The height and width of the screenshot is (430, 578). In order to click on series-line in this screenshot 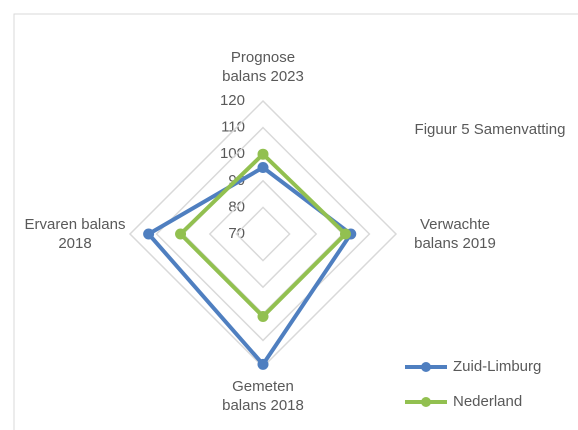, I will do `click(263, 235)`.